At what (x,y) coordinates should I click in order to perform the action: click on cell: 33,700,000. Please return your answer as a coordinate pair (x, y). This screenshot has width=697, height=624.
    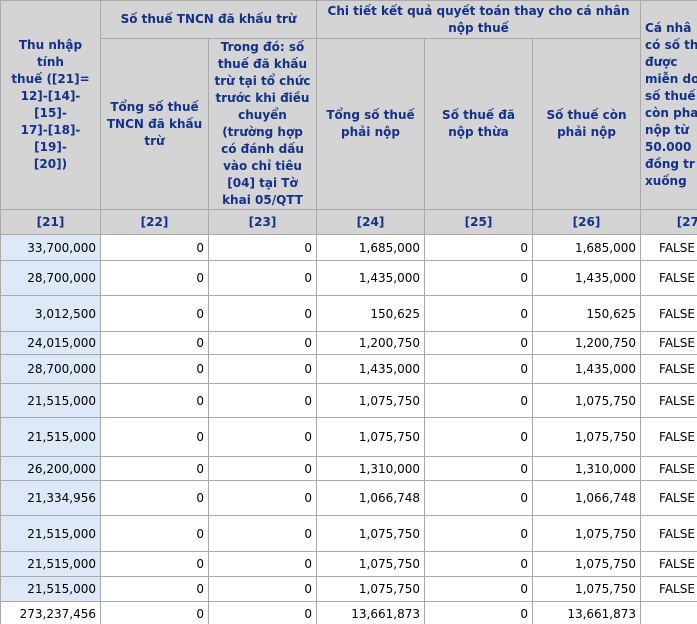
    Looking at the image, I should click on (50, 247).